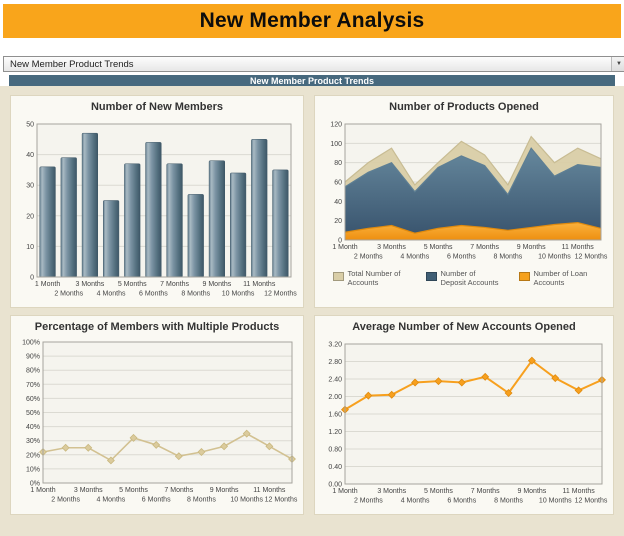 The image size is (624, 536). I want to click on page-title: New Member Analysis, so click(312, 20).